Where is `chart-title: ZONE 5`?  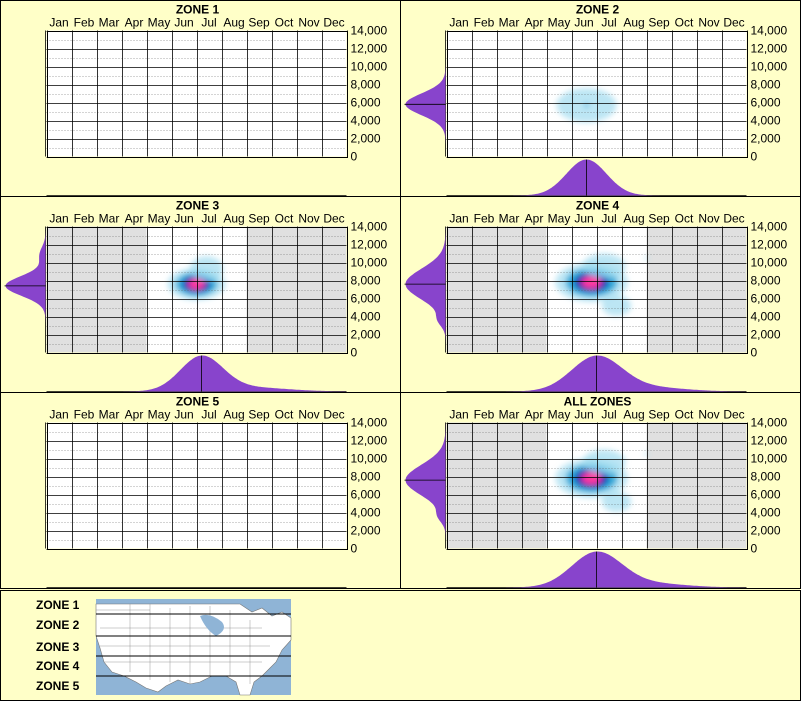
chart-title: ZONE 5 is located at coordinates (198, 402).